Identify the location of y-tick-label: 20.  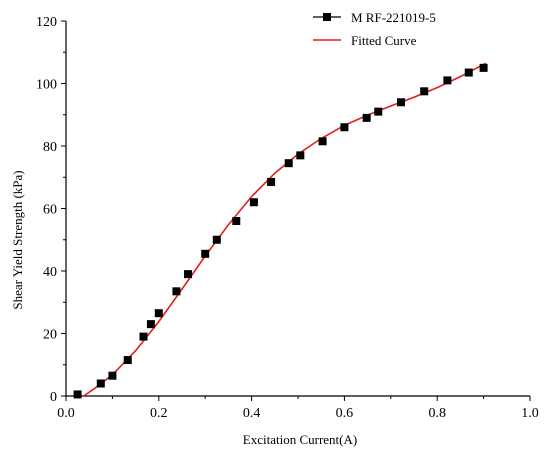
(50, 335).